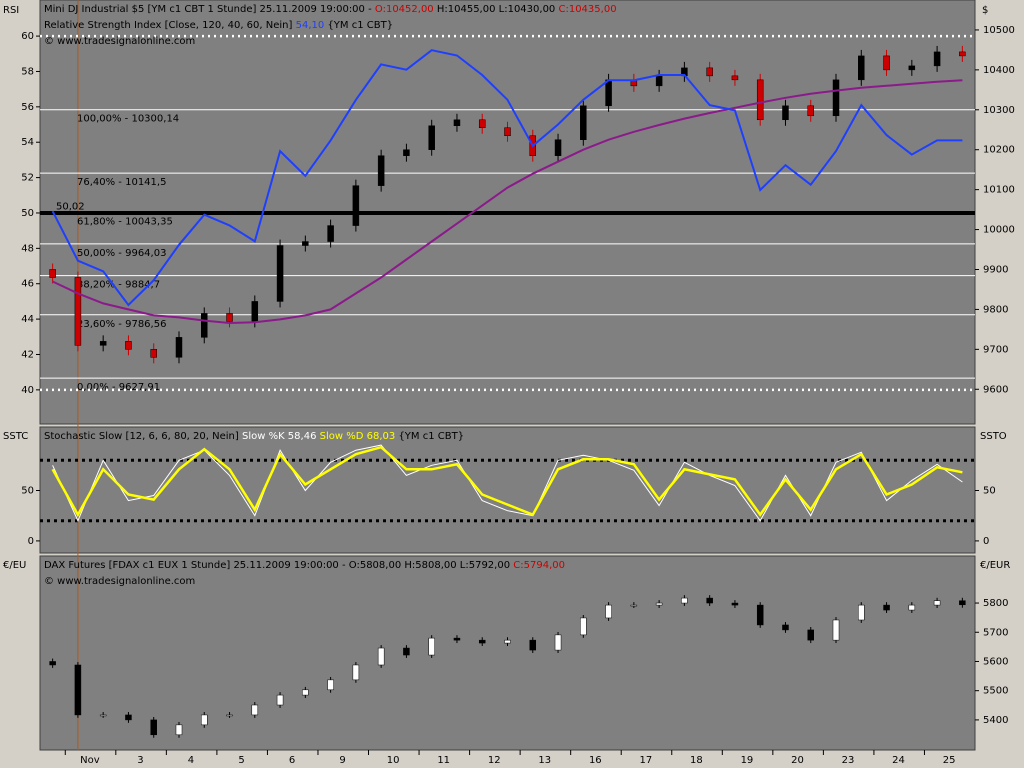  Describe the element at coordinates (995, 720) in the screenshot. I see `y-tick-label: 5400` at that location.